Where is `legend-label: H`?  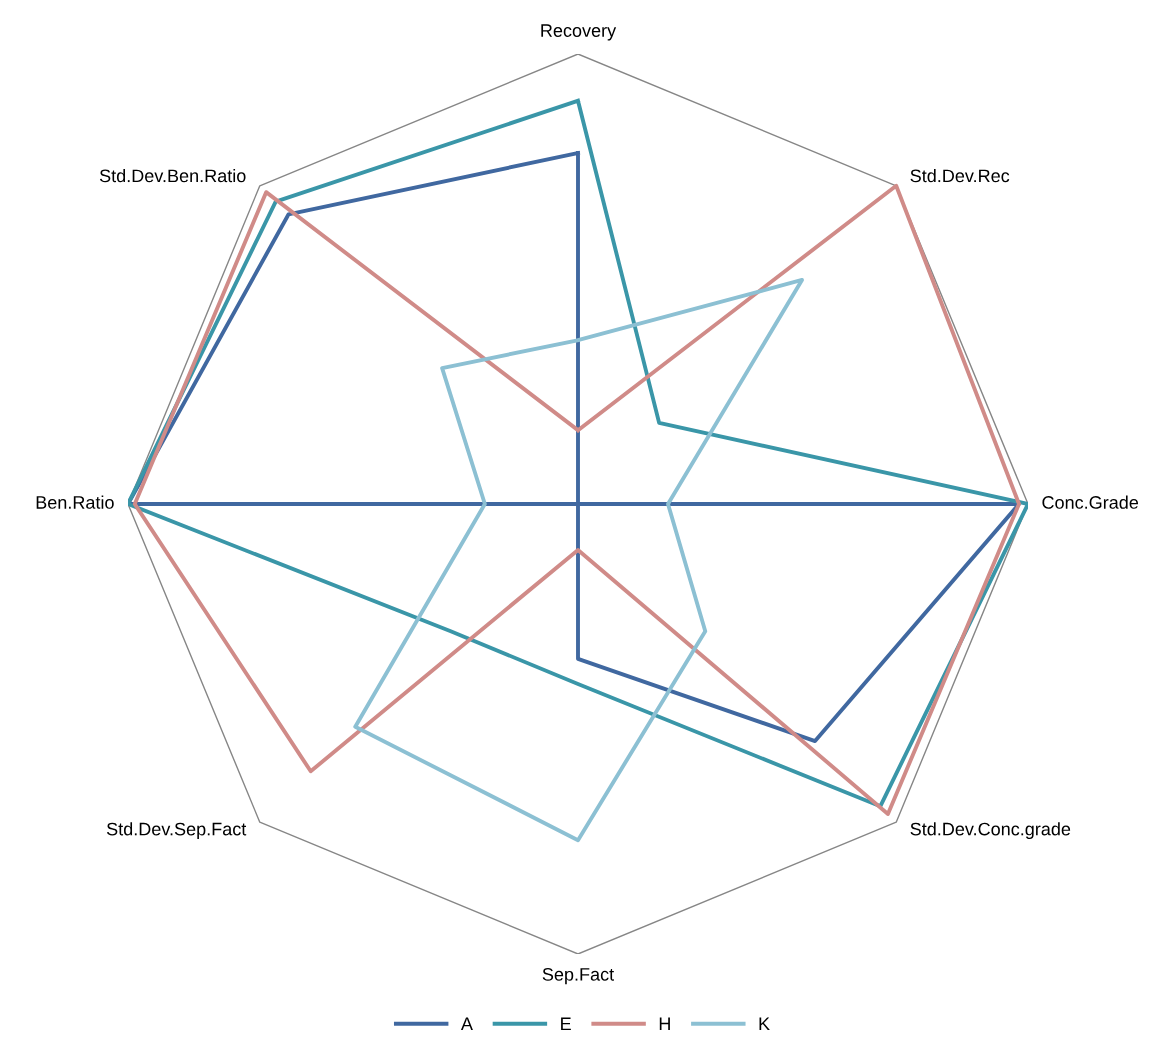 legend-label: H is located at coordinates (664, 1023).